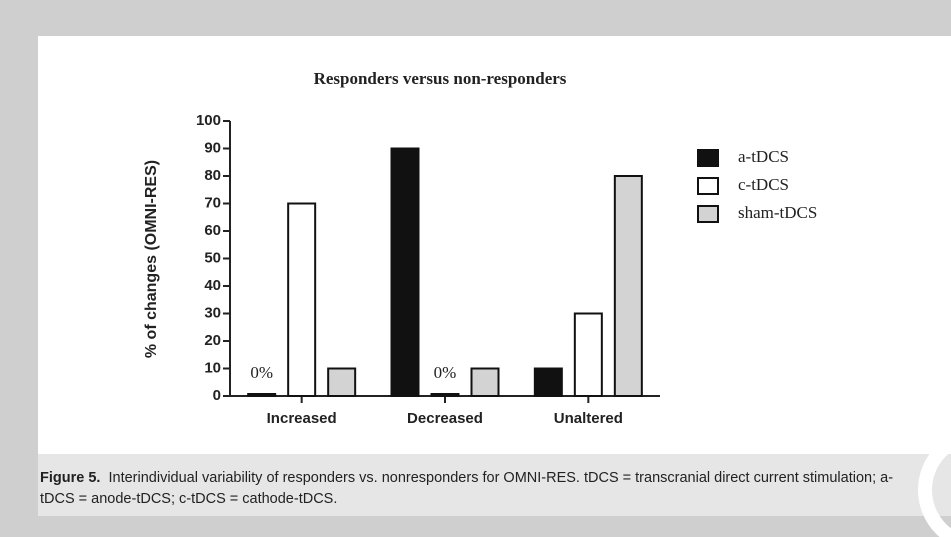  What do you see at coordinates (763, 184) in the screenshot?
I see `legend-label: c-tDCS` at bounding box center [763, 184].